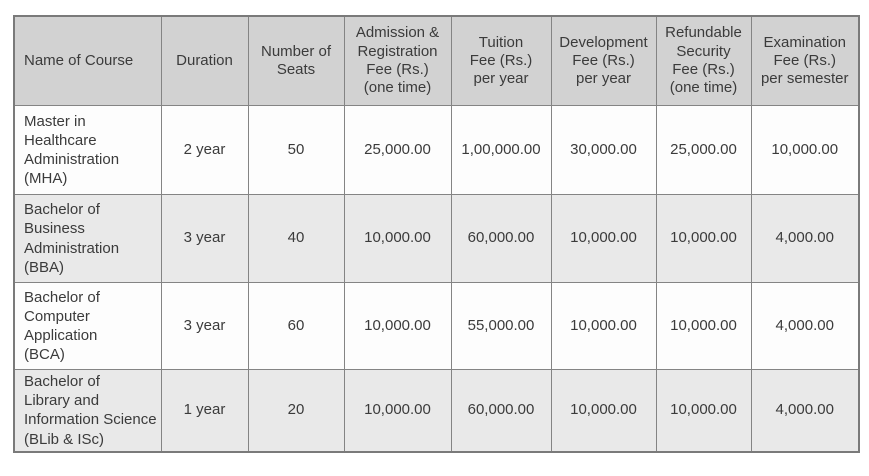 This screenshot has width=869, height=476. I want to click on column-header-tuition-fee: Tuition Fee (Rs.) per year, so click(501, 60).